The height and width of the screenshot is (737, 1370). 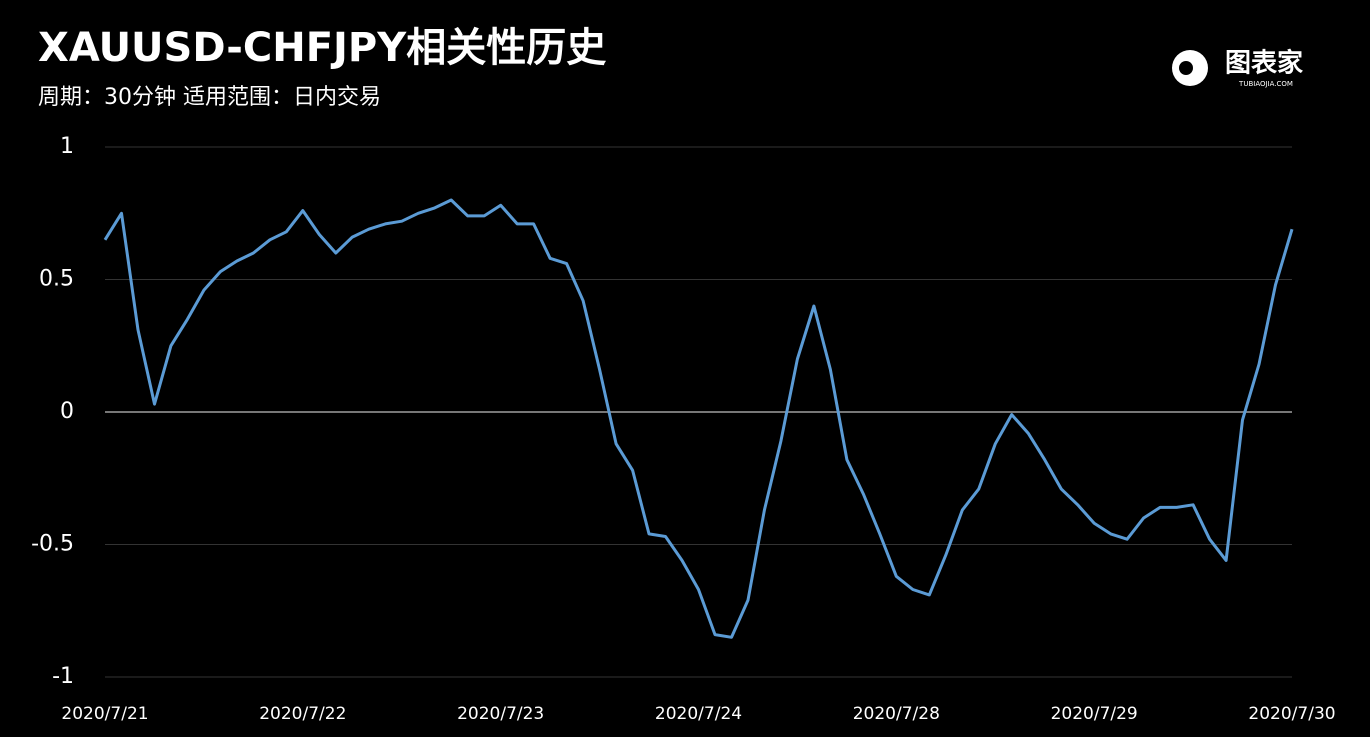 I want to click on y-tick-label: -0.5, so click(x=52, y=544).